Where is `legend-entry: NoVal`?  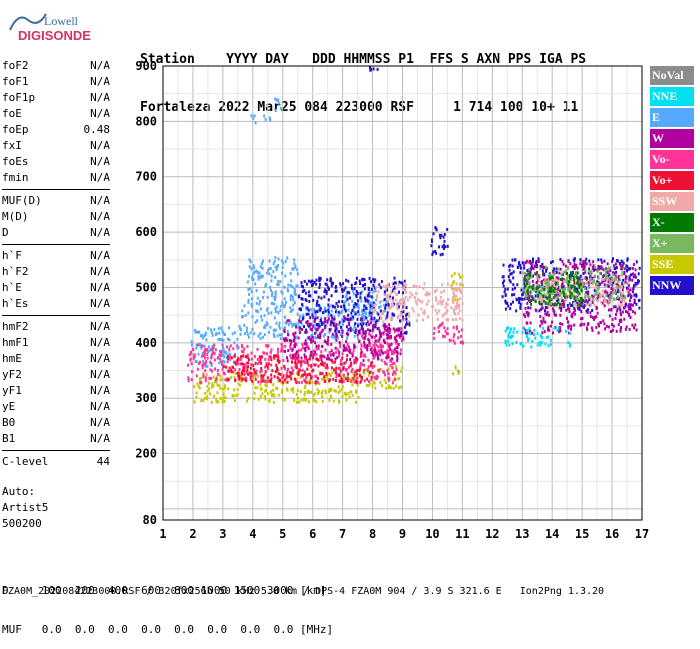 legend-entry: NoVal is located at coordinates (672, 75).